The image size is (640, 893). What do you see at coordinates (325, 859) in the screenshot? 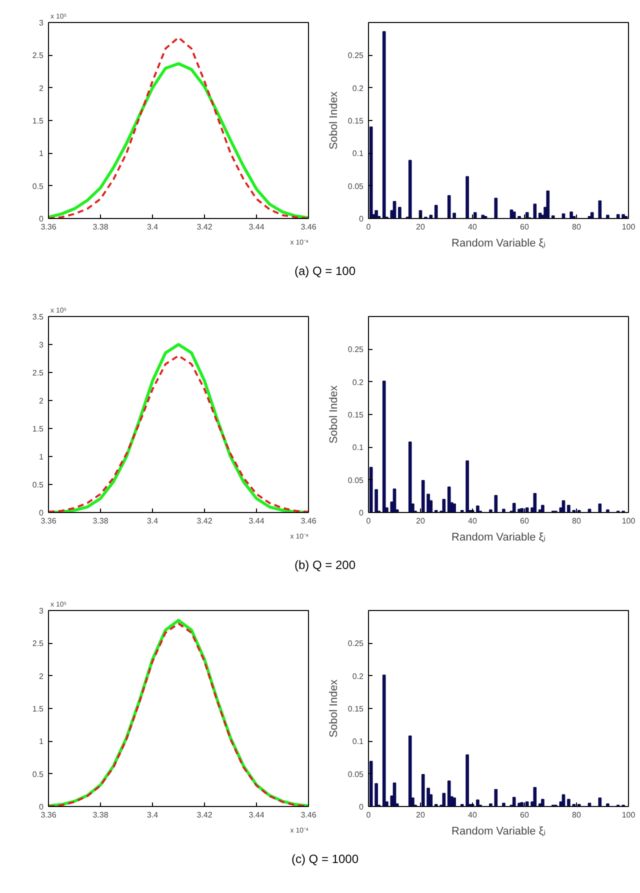
I see `text: (c) Q = 1000` at bounding box center [325, 859].